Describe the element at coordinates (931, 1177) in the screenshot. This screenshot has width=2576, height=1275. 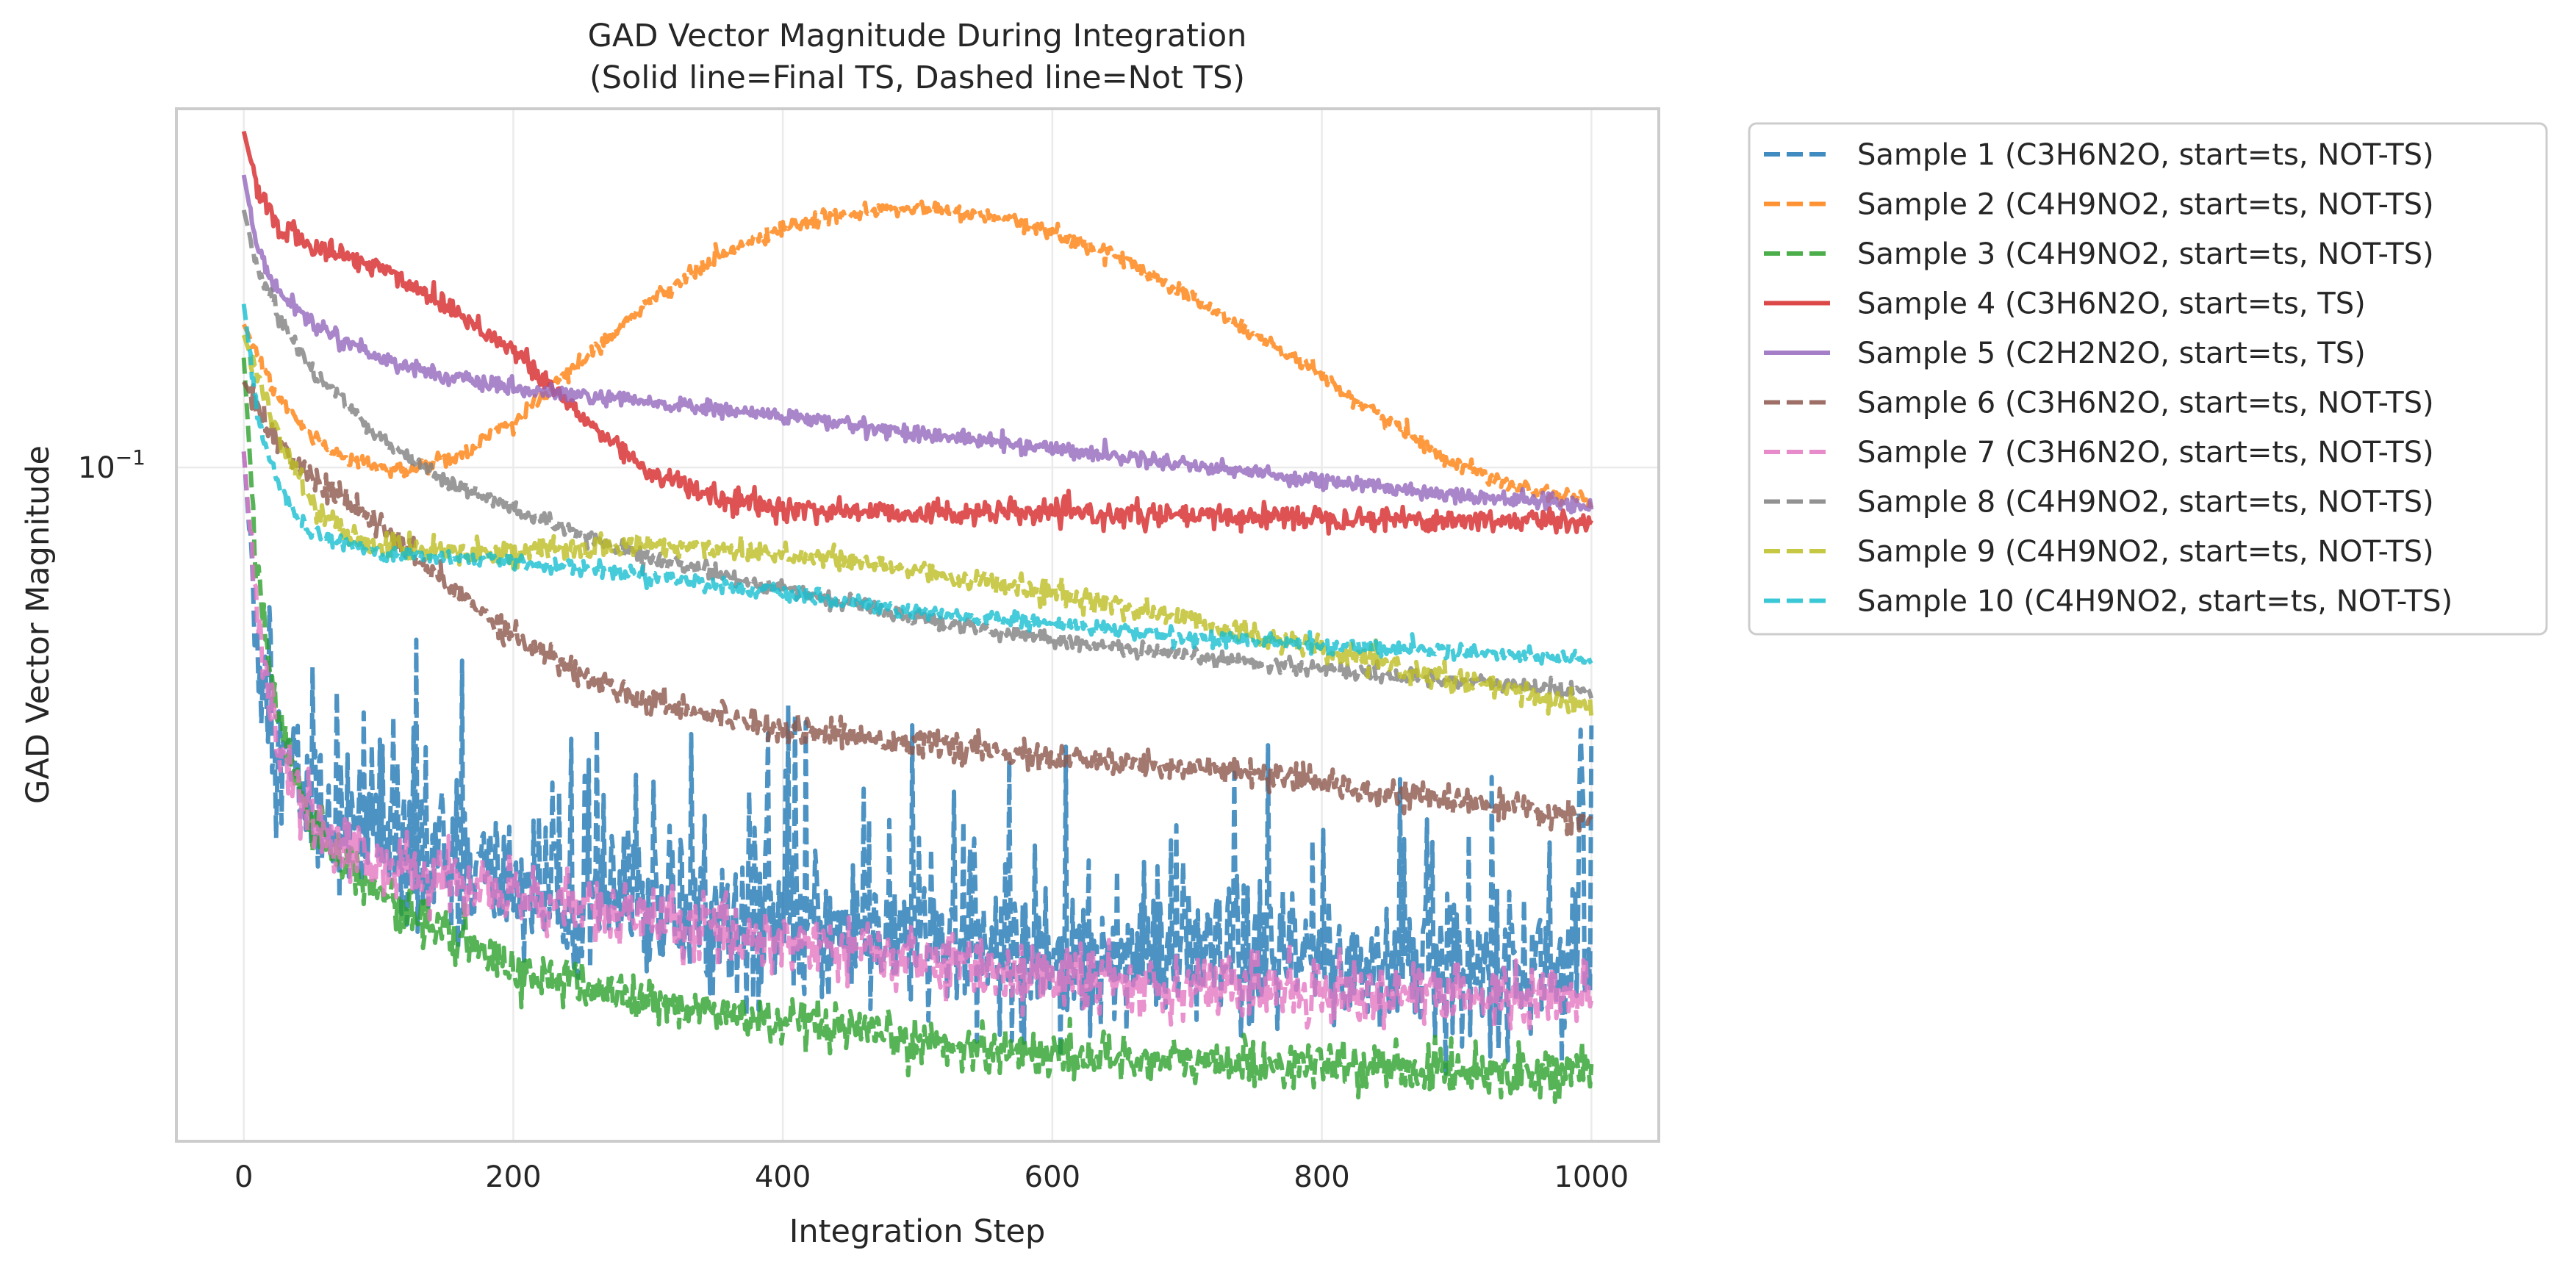
I see `x-axis-ticks: 0 200 400 600 800 1000` at that location.